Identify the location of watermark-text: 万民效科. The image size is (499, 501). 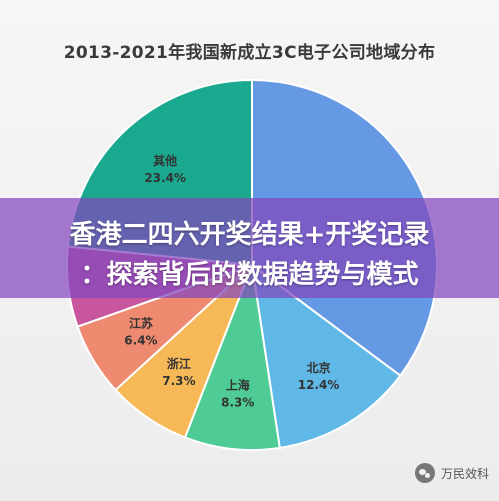
(464, 473).